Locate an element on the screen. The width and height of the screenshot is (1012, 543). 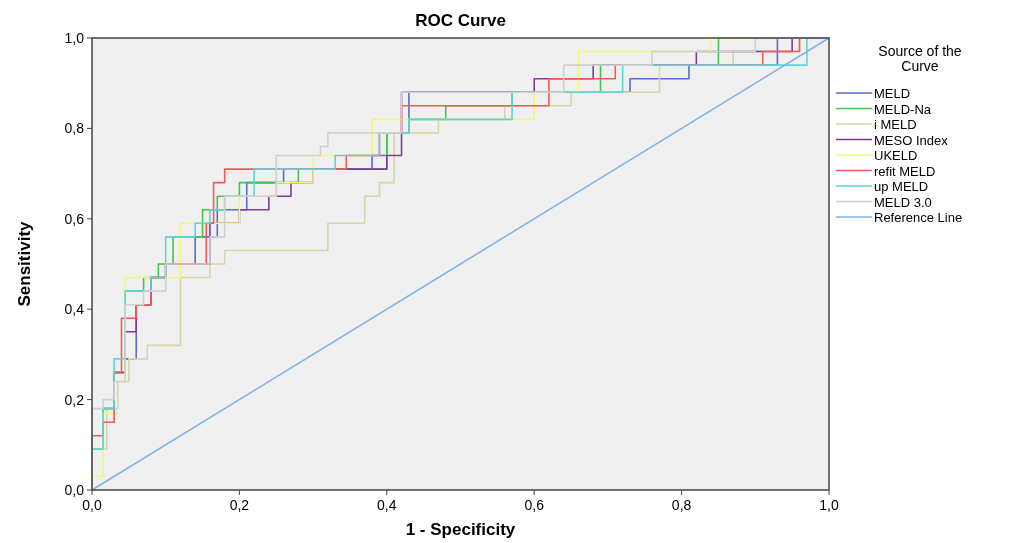
legend-label: up MELD is located at coordinates (901, 186).